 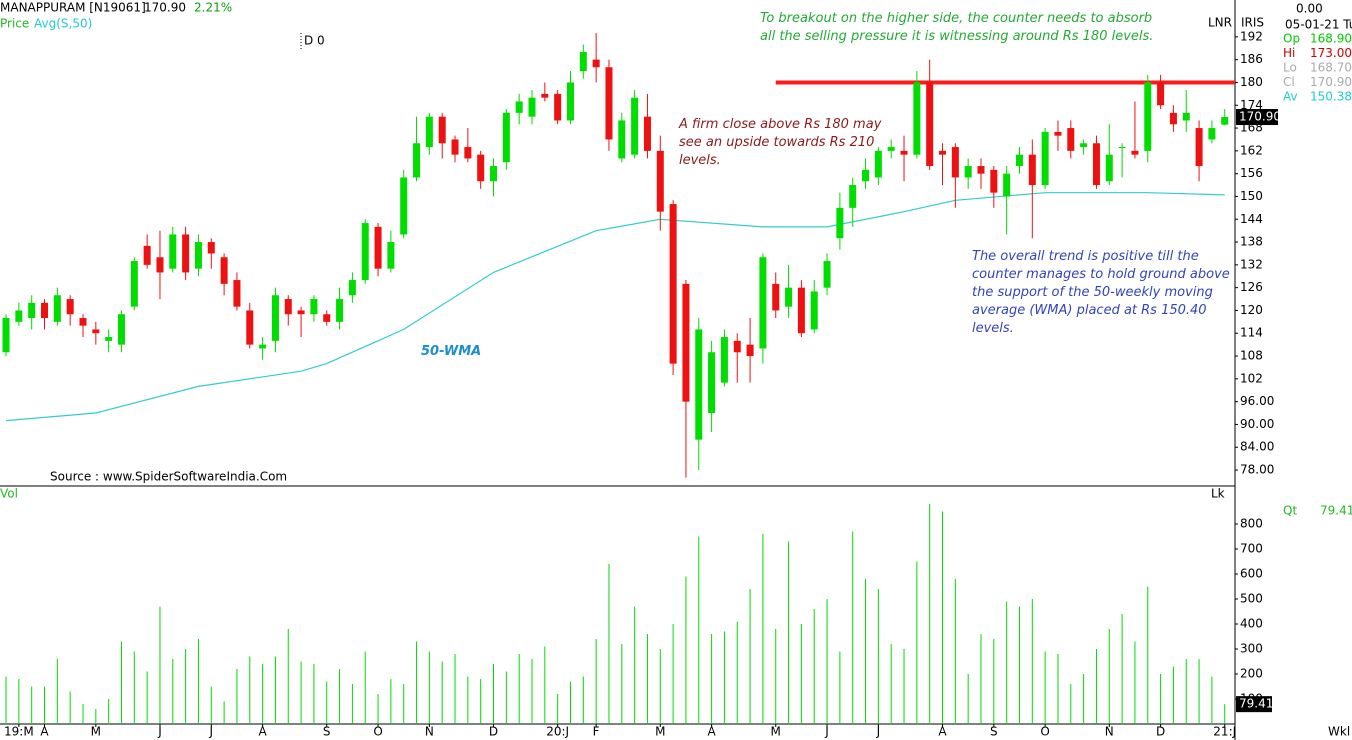 I want to click on annotation-line: A firm close above Rs 180 may, so click(x=780, y=124).